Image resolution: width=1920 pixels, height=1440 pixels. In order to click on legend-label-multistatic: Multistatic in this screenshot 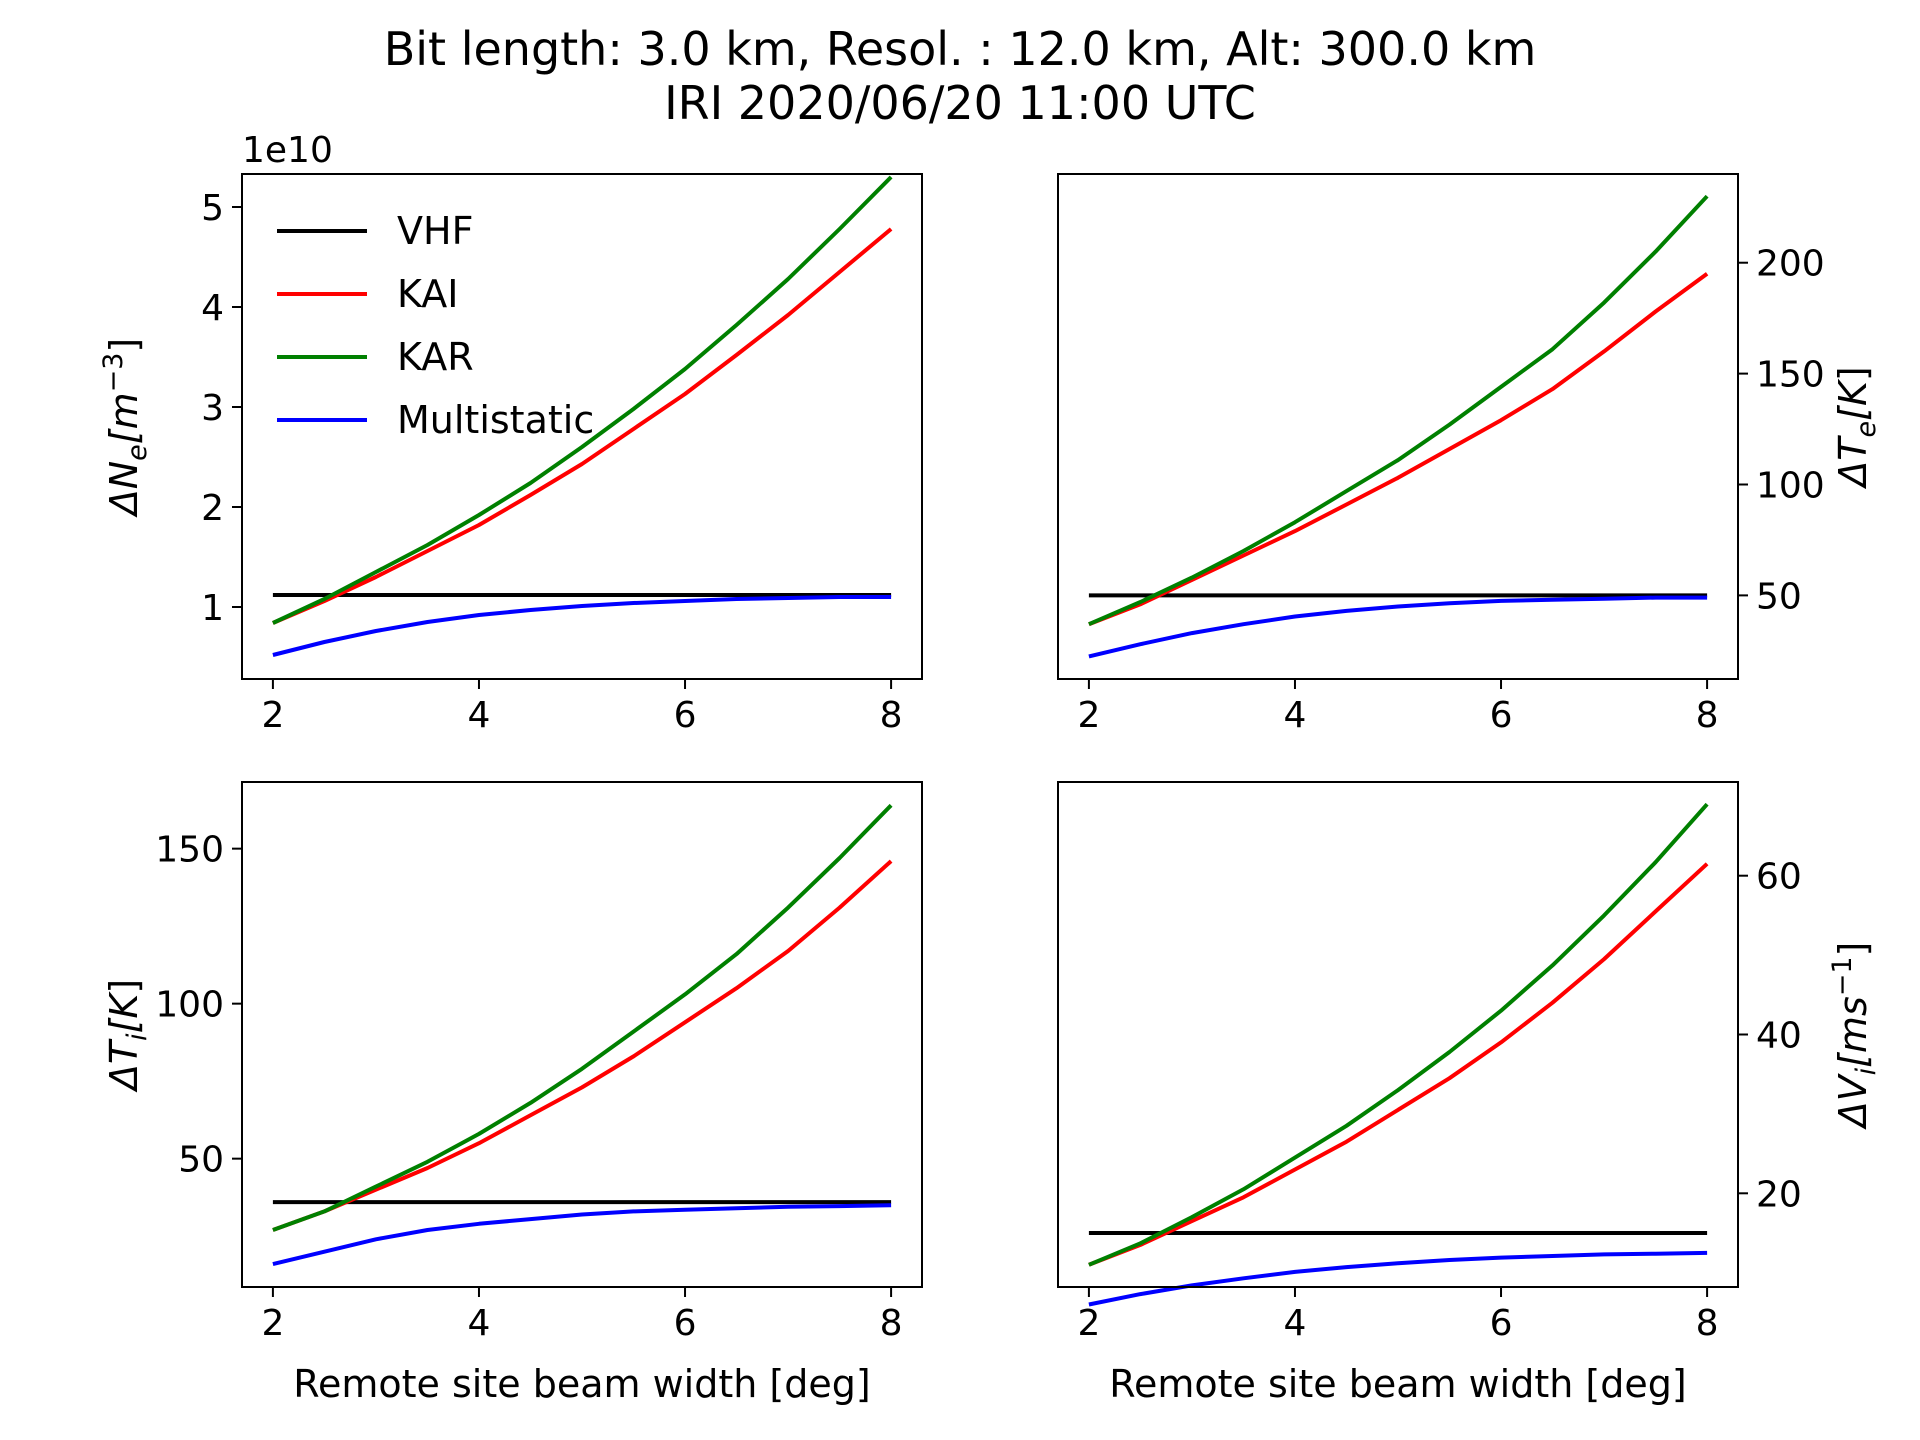, I will do `click(495, 420)`.